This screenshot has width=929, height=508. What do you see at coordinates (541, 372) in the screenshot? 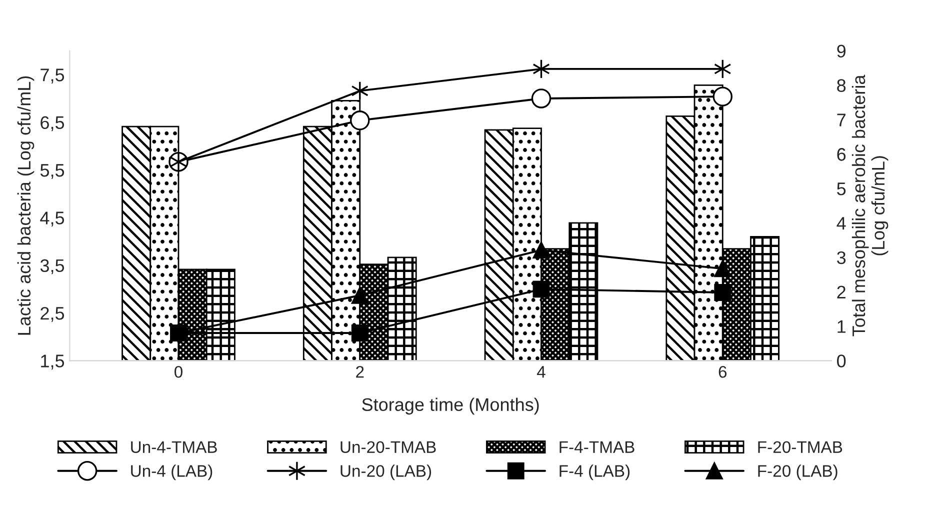
I see `x-tick-label: 4` at bounding box center [541, 372].